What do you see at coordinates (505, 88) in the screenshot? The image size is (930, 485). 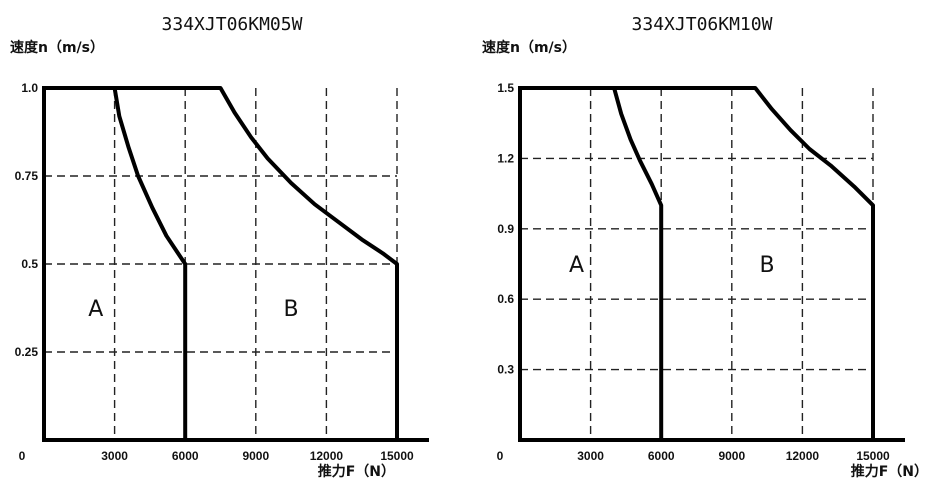 I see `y-tick-label: 1.5` at bounding box center [505, 88].